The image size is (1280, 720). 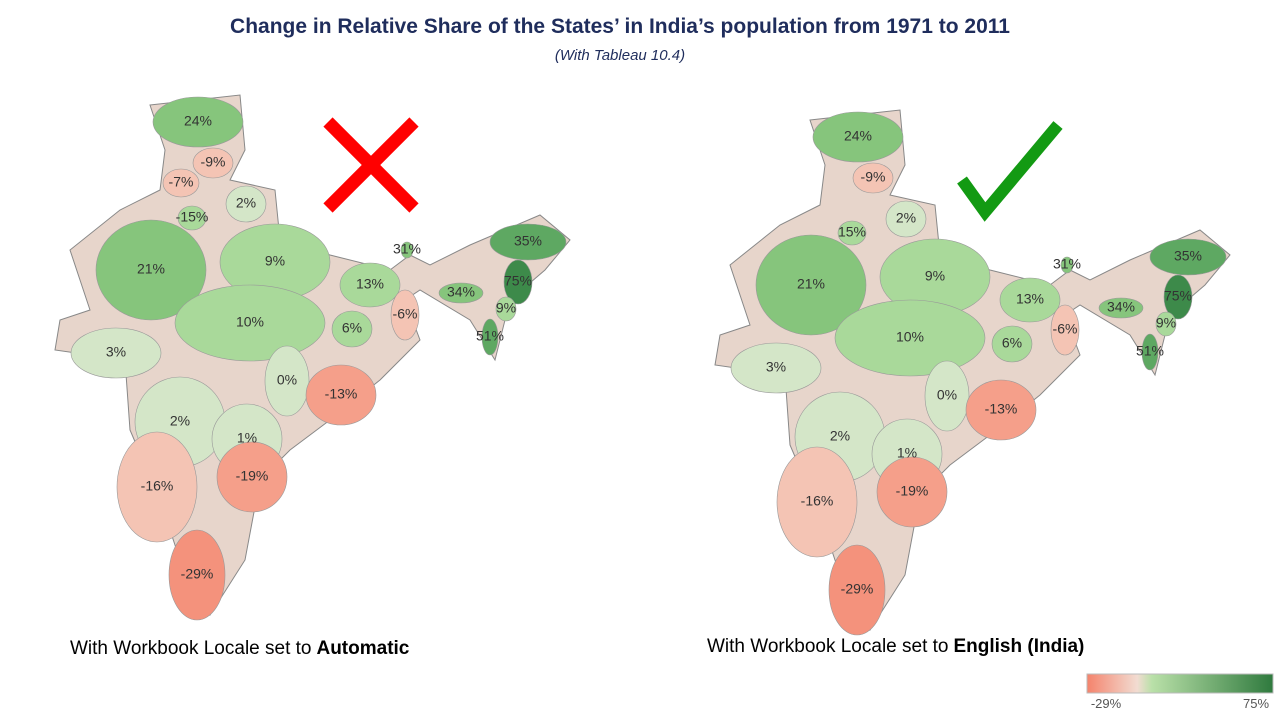 I want to click on caption-emphasis: English (India), so click(x=1018, y=646).